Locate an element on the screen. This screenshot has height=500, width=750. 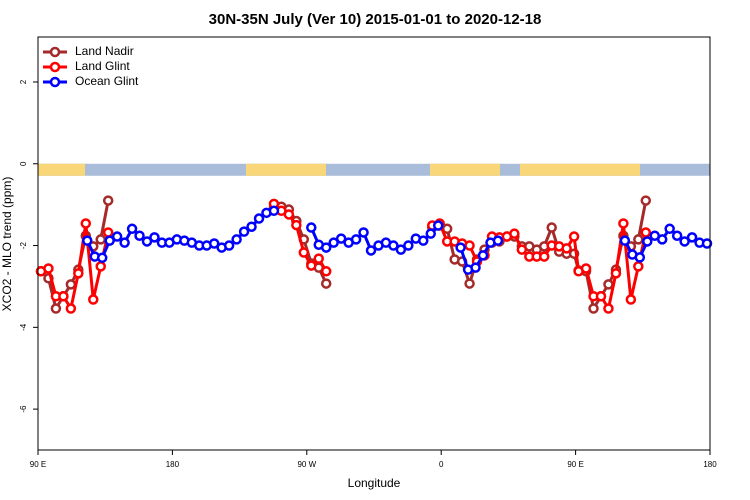
x-tick-label: 90 W is located at coordinates (306, 464).